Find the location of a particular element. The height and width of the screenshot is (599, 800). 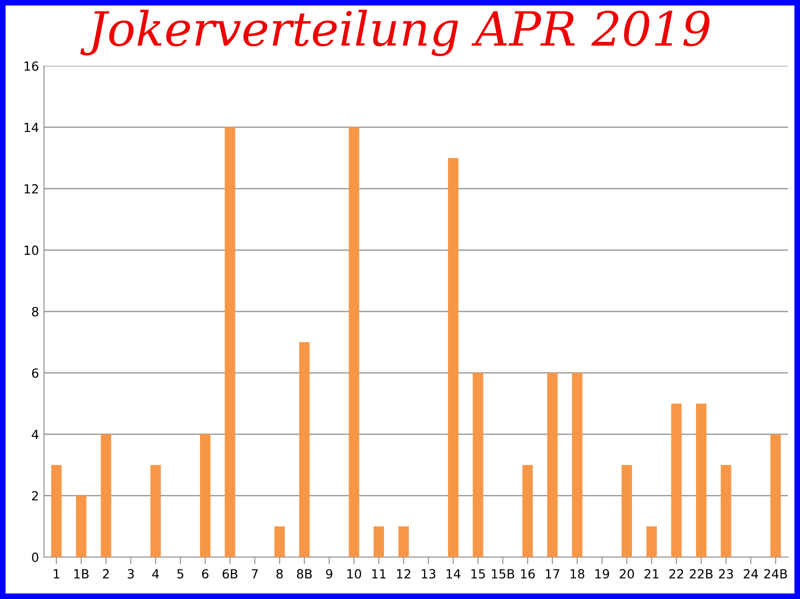

x-tick-label: 8B is located at coordinates (304, 574).